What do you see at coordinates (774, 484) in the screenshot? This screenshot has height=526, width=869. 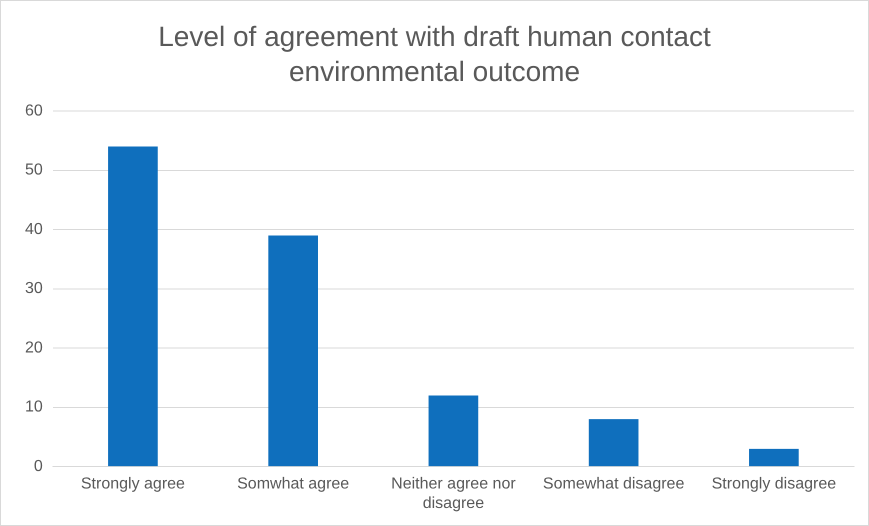 I see `x-tick-label: Strongly disagree` at bounding box center [774, 484].